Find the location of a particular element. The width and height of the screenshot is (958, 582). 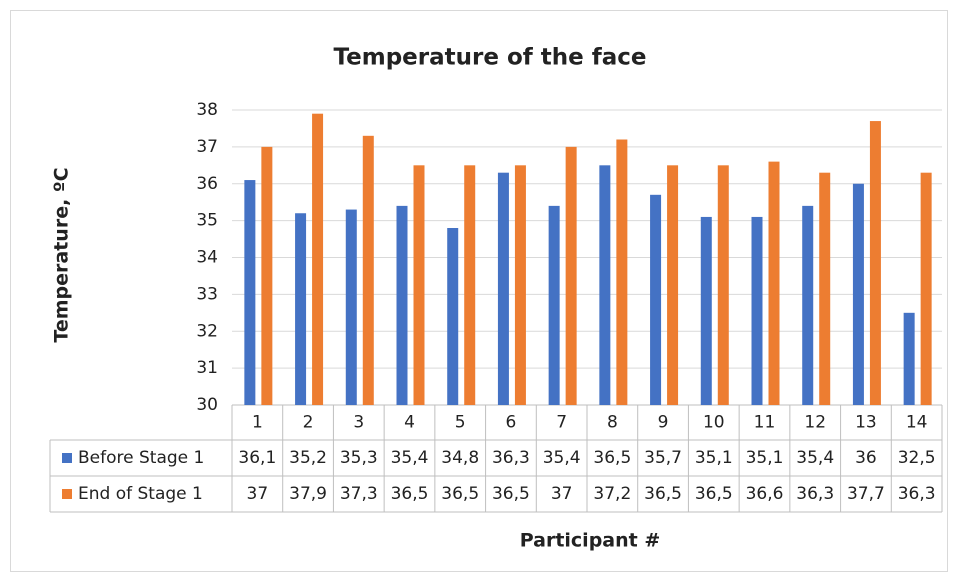

data-label: 36,1 is located at coordinates (257, 458).